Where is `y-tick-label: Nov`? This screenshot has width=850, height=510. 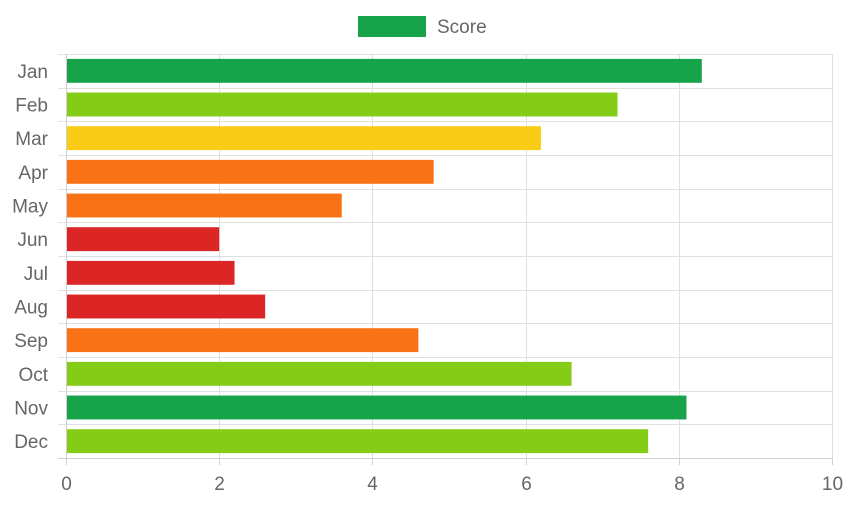 y-tick-label: Nov is located at coordinates (31, 409).